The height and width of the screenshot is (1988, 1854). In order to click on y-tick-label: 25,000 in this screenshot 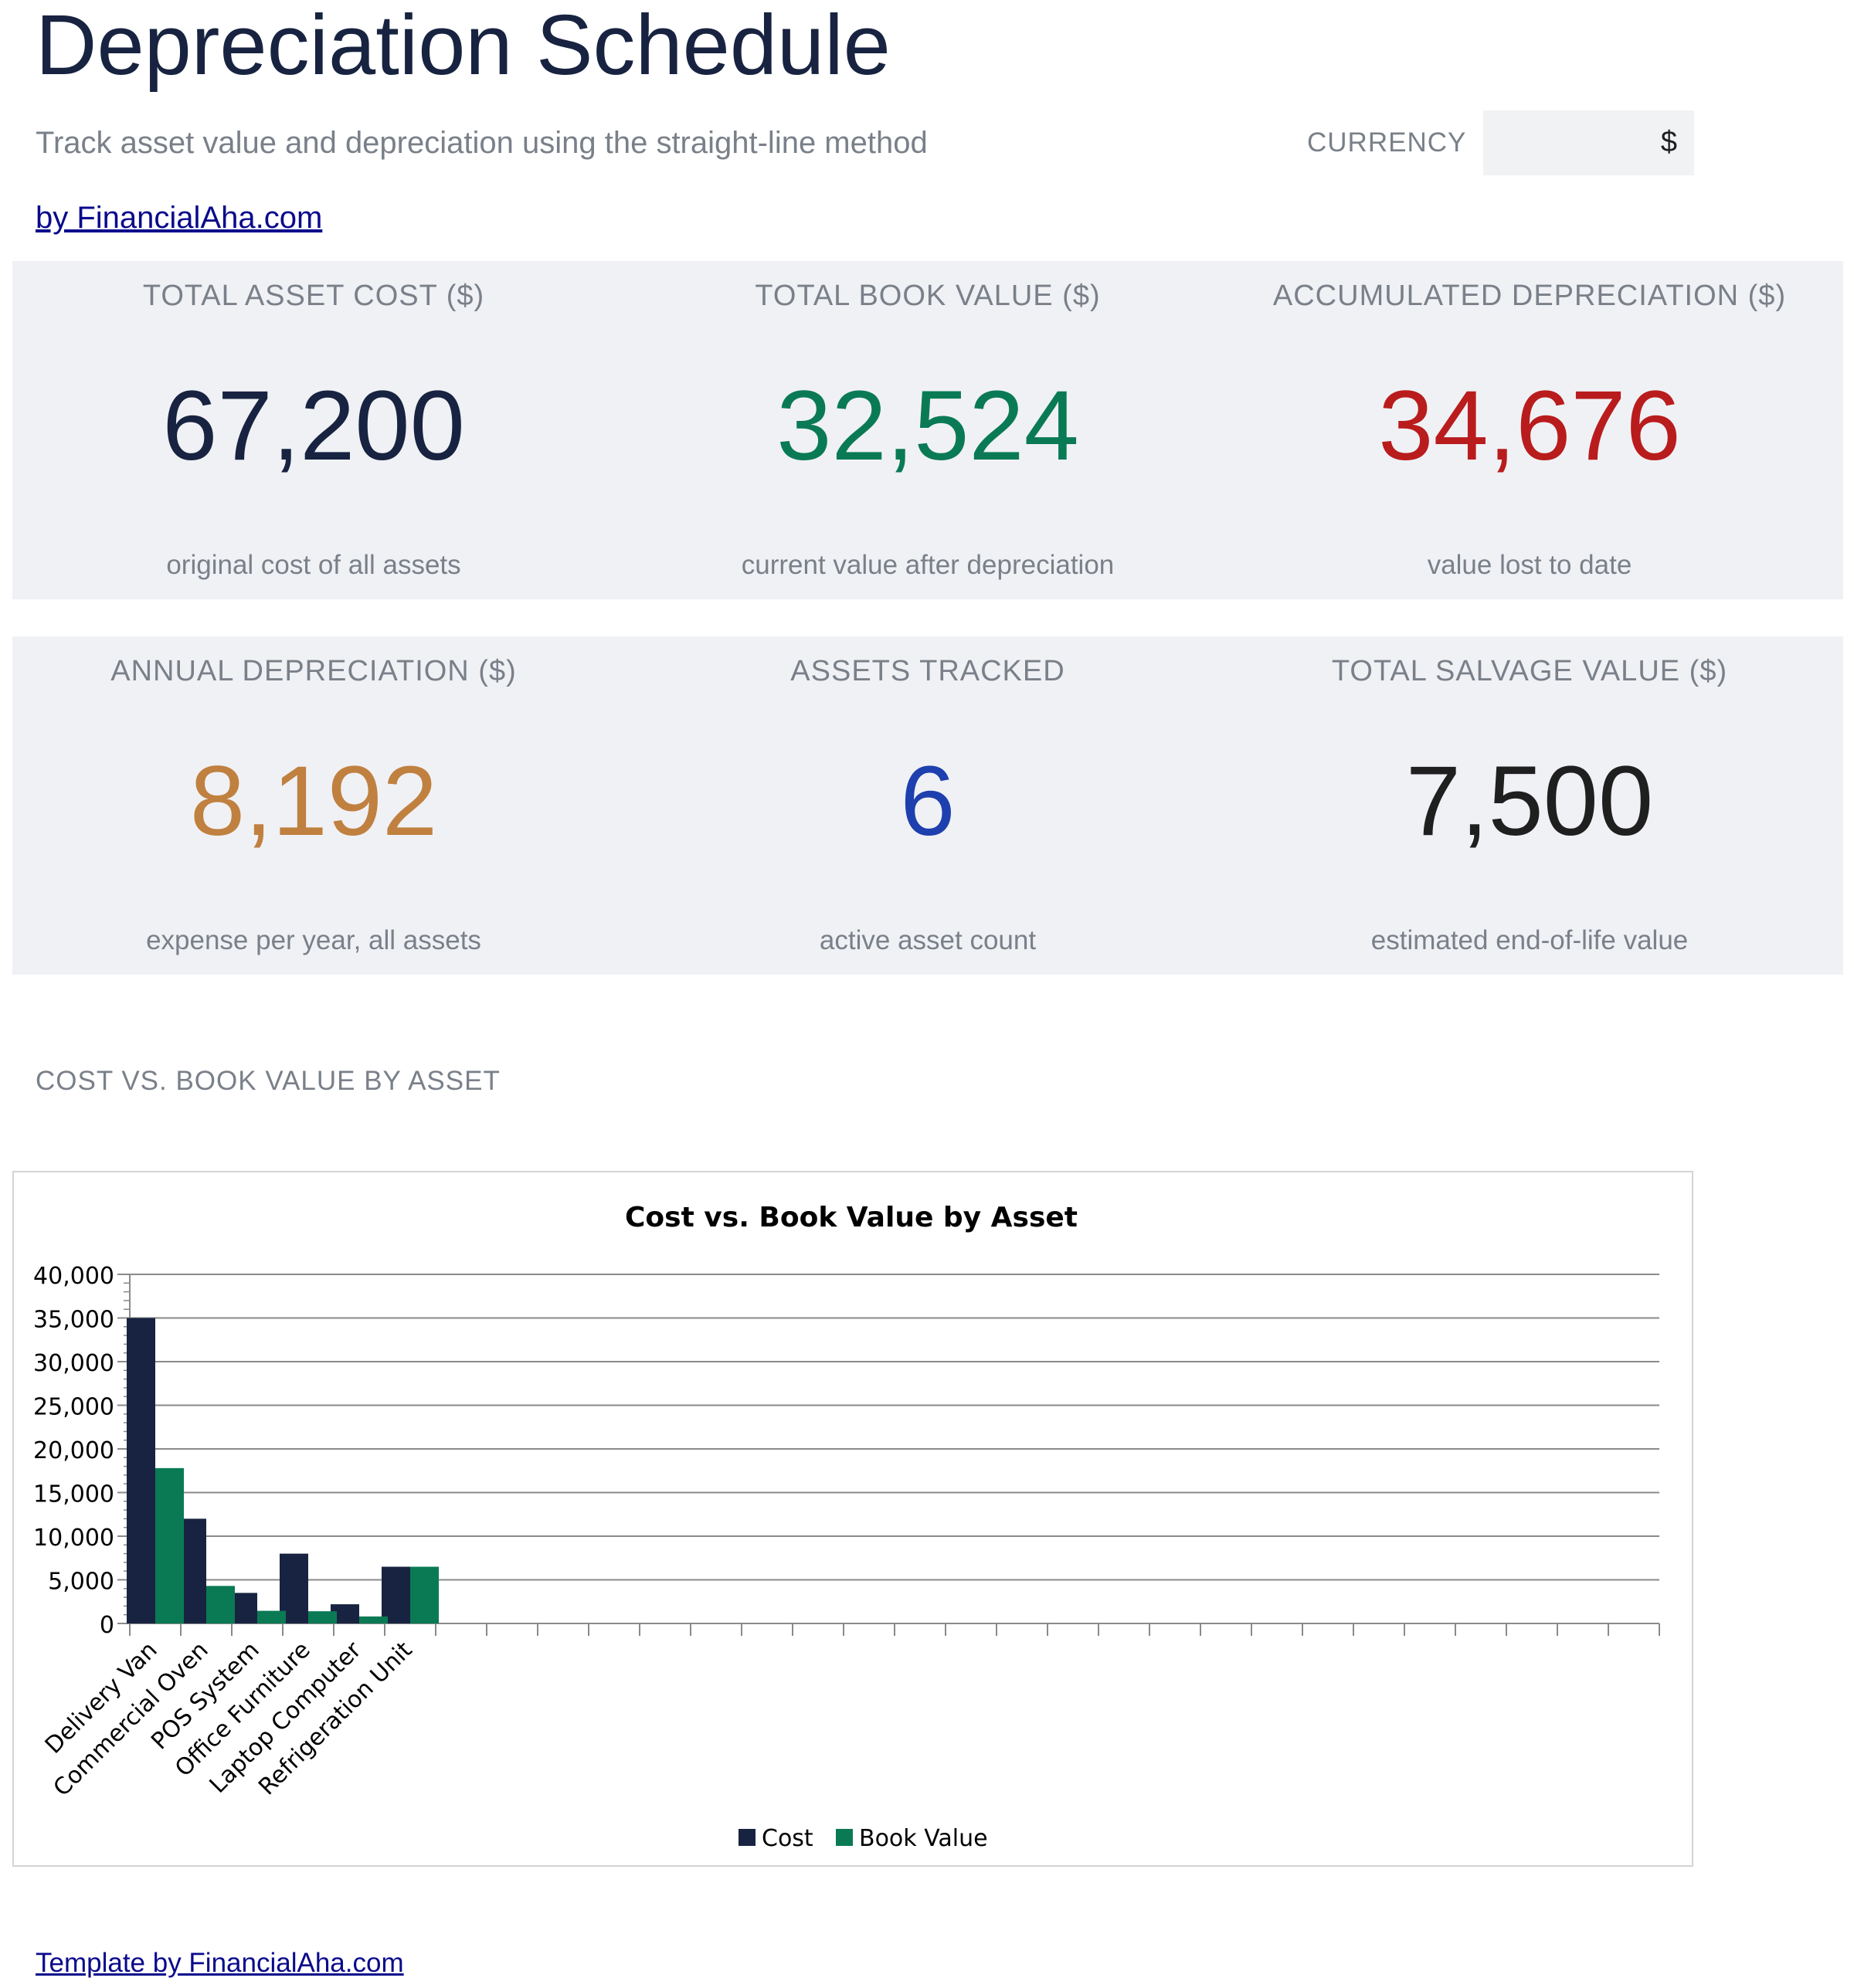, I will do `click(73, 1407)`.